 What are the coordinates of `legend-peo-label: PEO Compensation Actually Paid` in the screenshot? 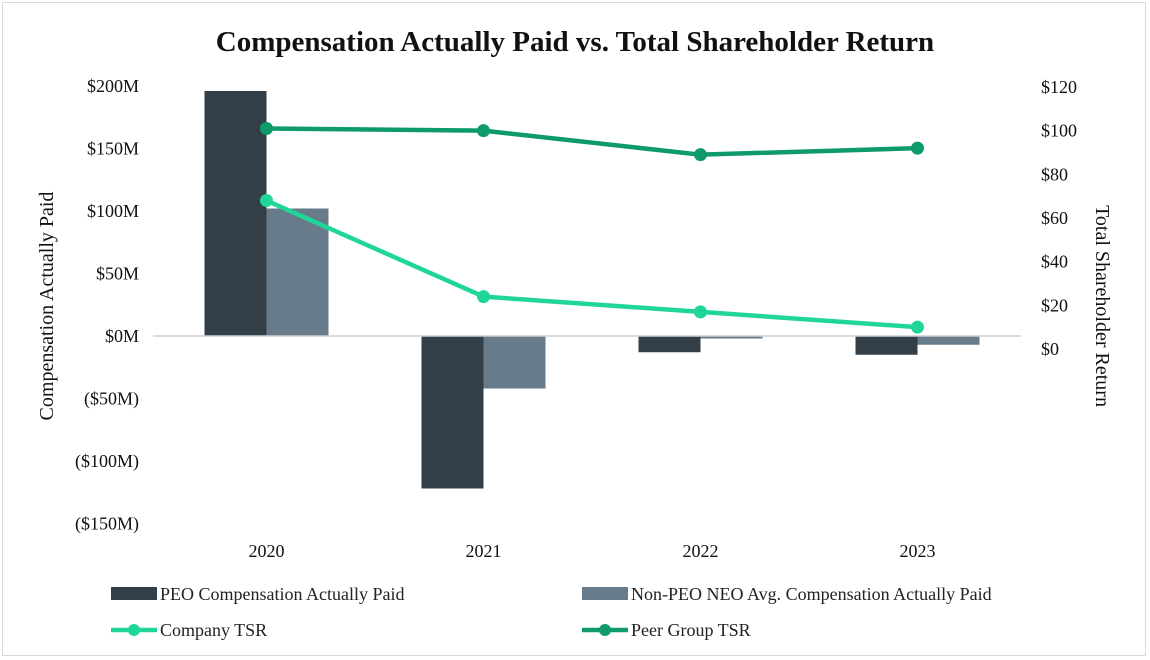 It's located at (282, 594).